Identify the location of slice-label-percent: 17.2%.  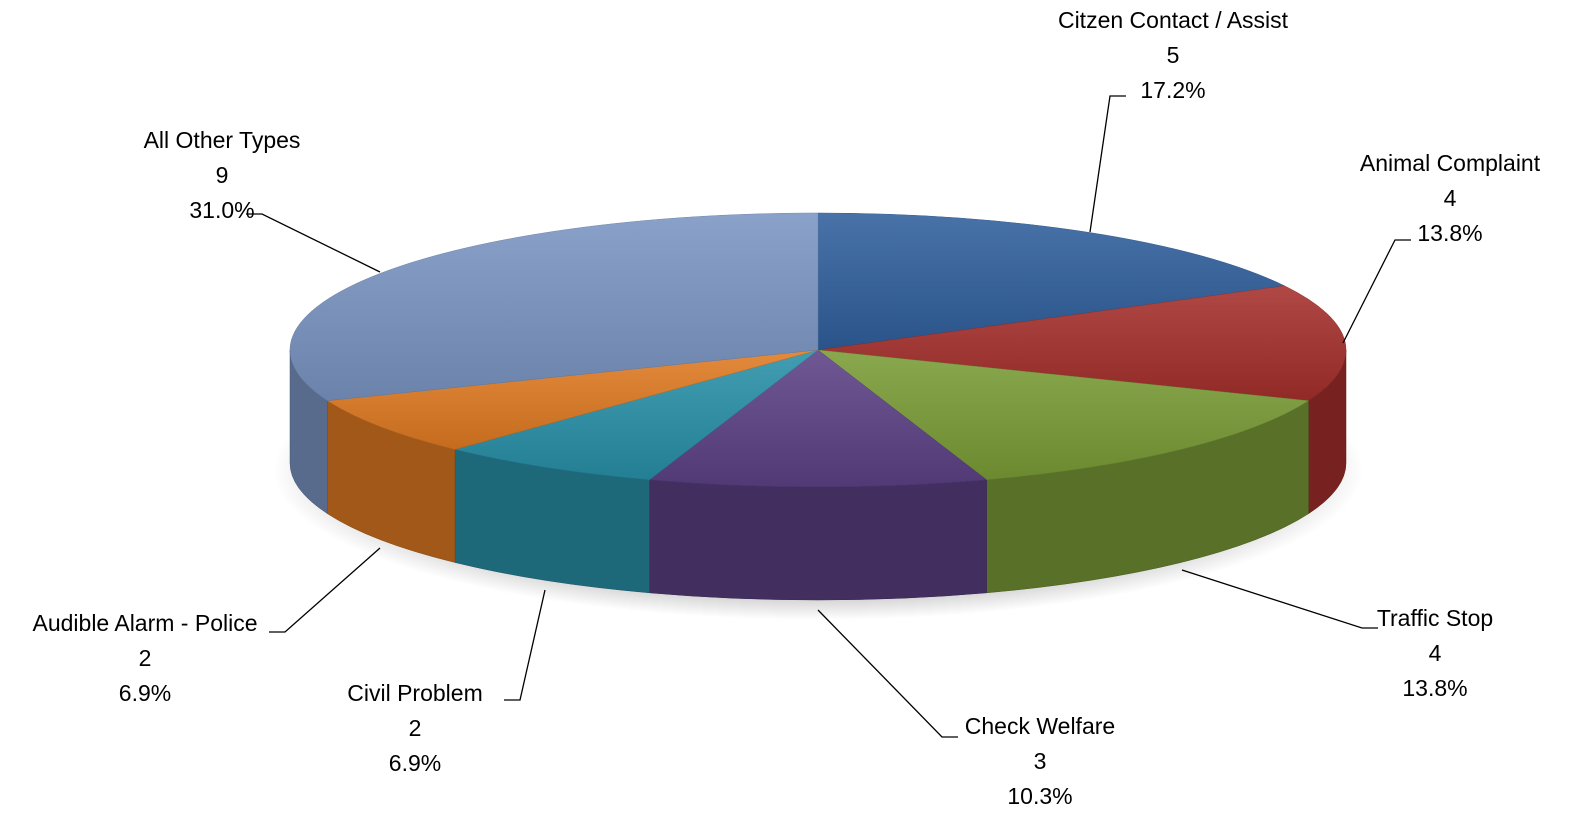
(1172, 90).